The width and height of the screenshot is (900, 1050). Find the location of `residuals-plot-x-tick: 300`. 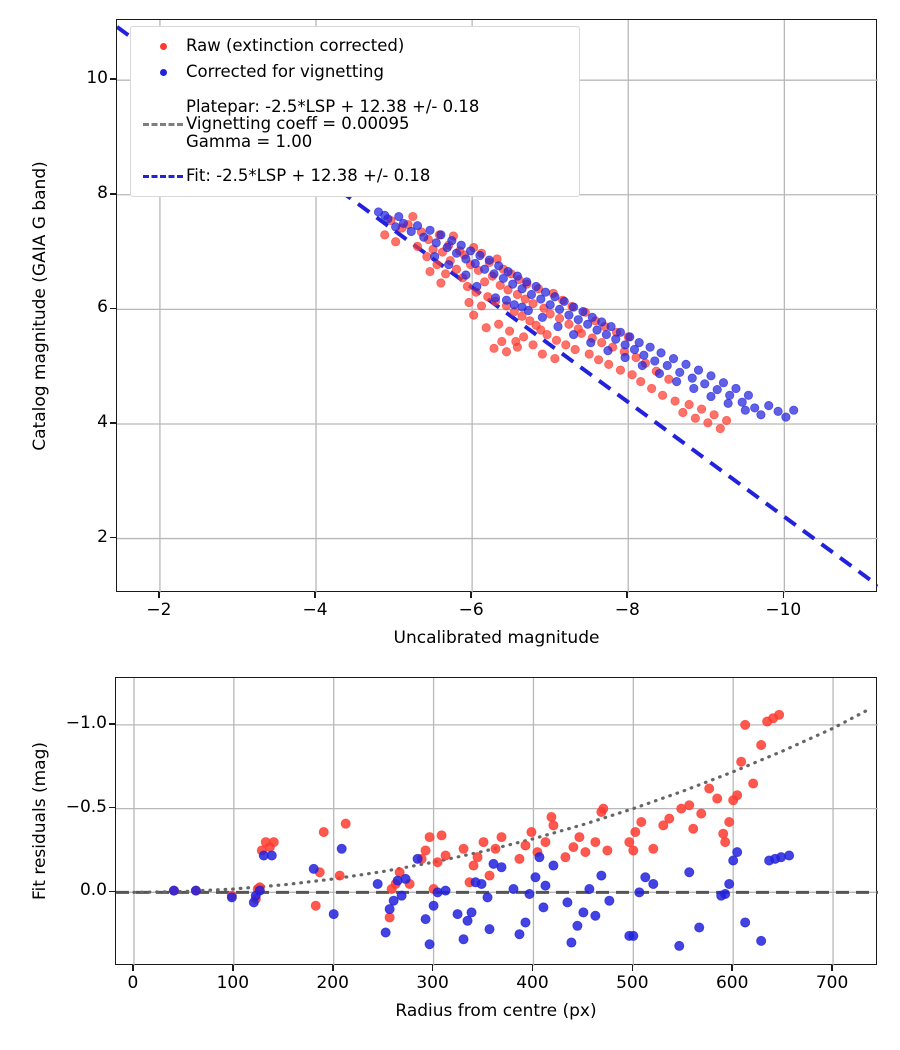

residuals-plot-x-tick: 300 is located at coordinates (432, 983).